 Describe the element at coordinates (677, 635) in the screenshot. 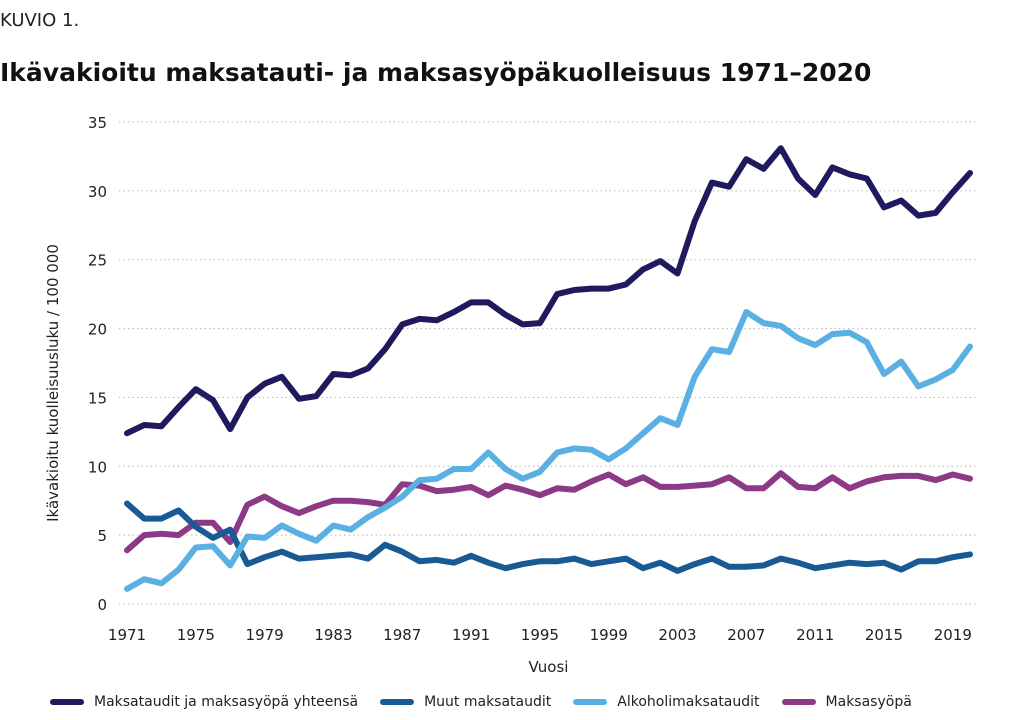

I see `x-tick-label: 2003` at that location.